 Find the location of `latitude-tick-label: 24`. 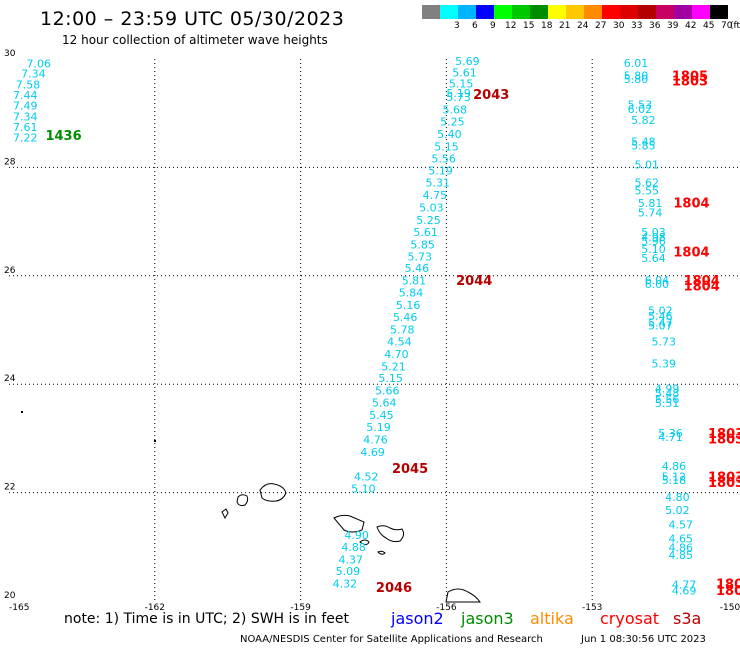

latitude-tick-label: 24 is located at coordinates (10, 379).